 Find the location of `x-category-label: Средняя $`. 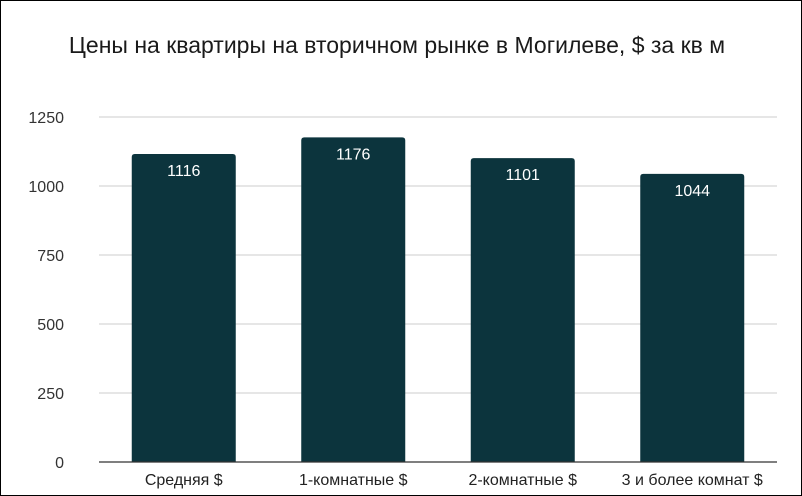

x-category-label: Средняя $ is located at coordinates (184, 480).